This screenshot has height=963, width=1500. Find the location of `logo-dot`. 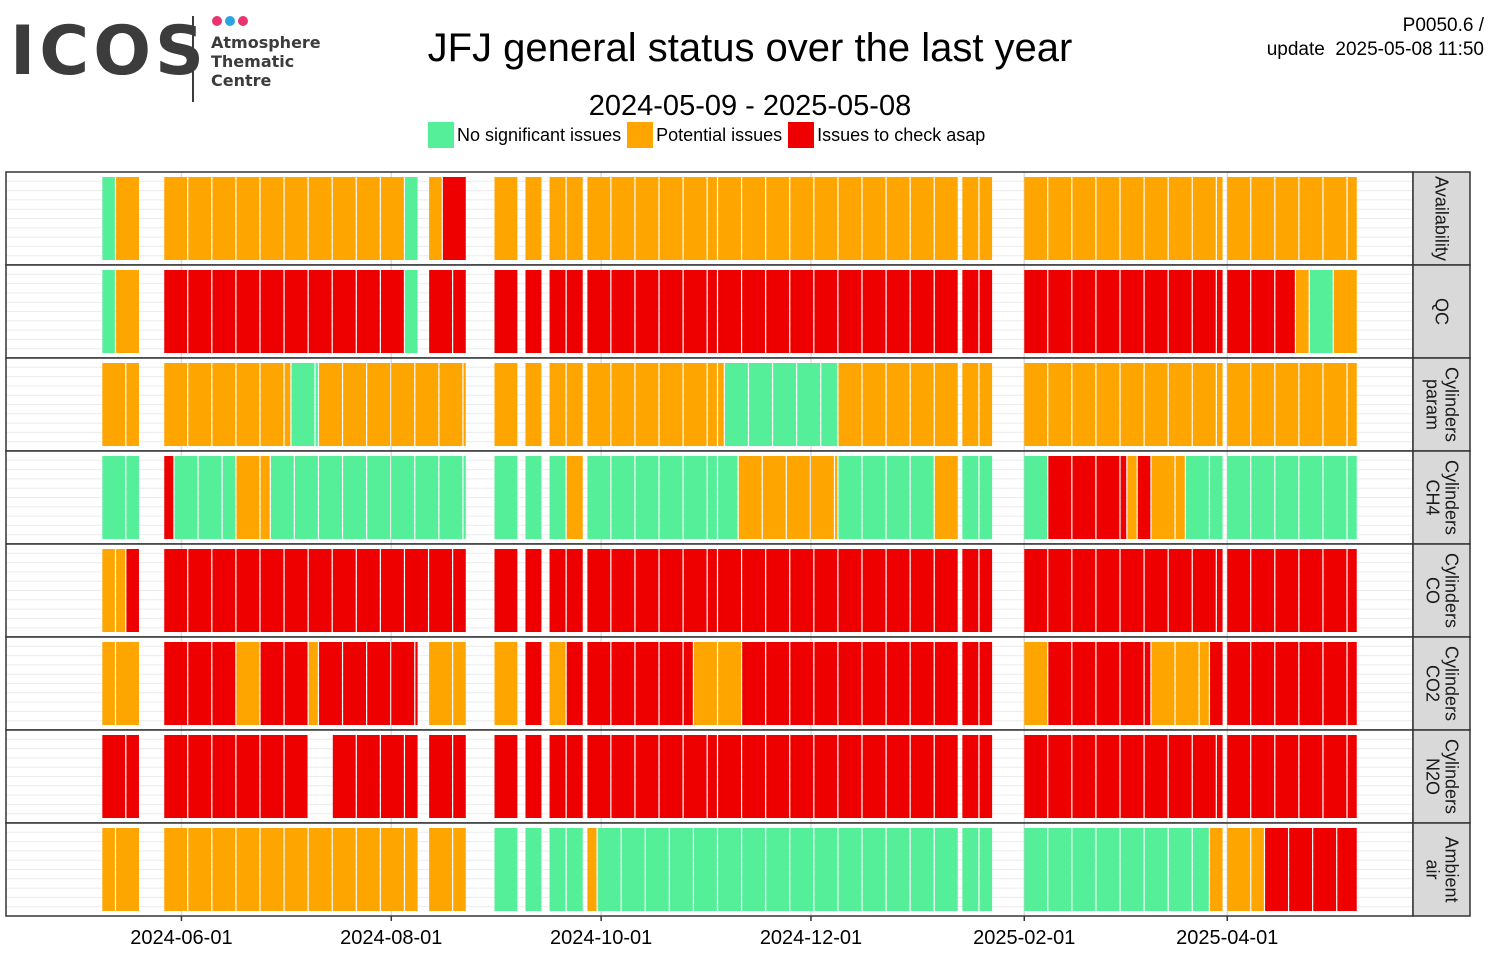

logo-dot is located at coordinates (243, 21).